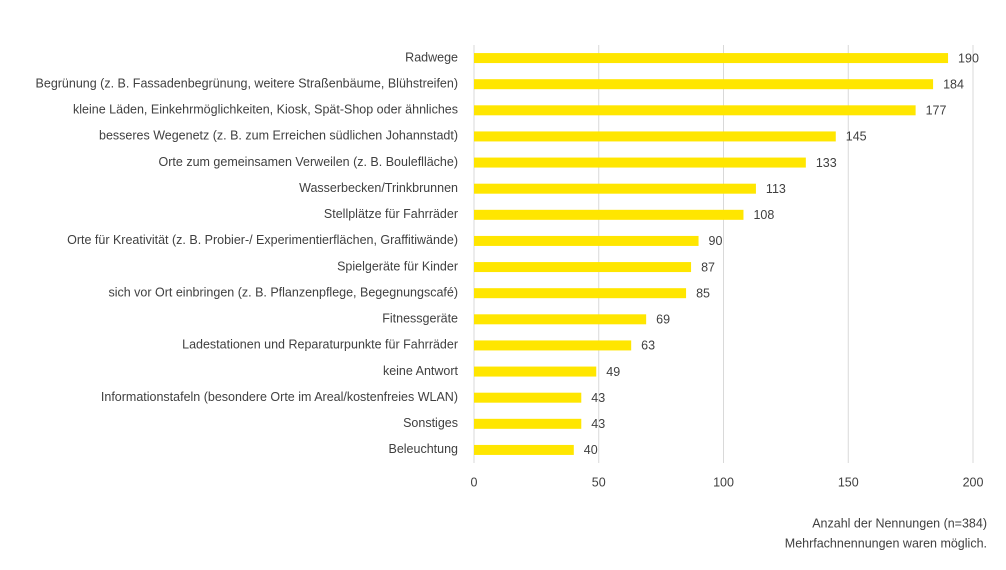  Describe the element at coordinates (953, 84) in the screenshot. I see `value-label: 184` at that location.